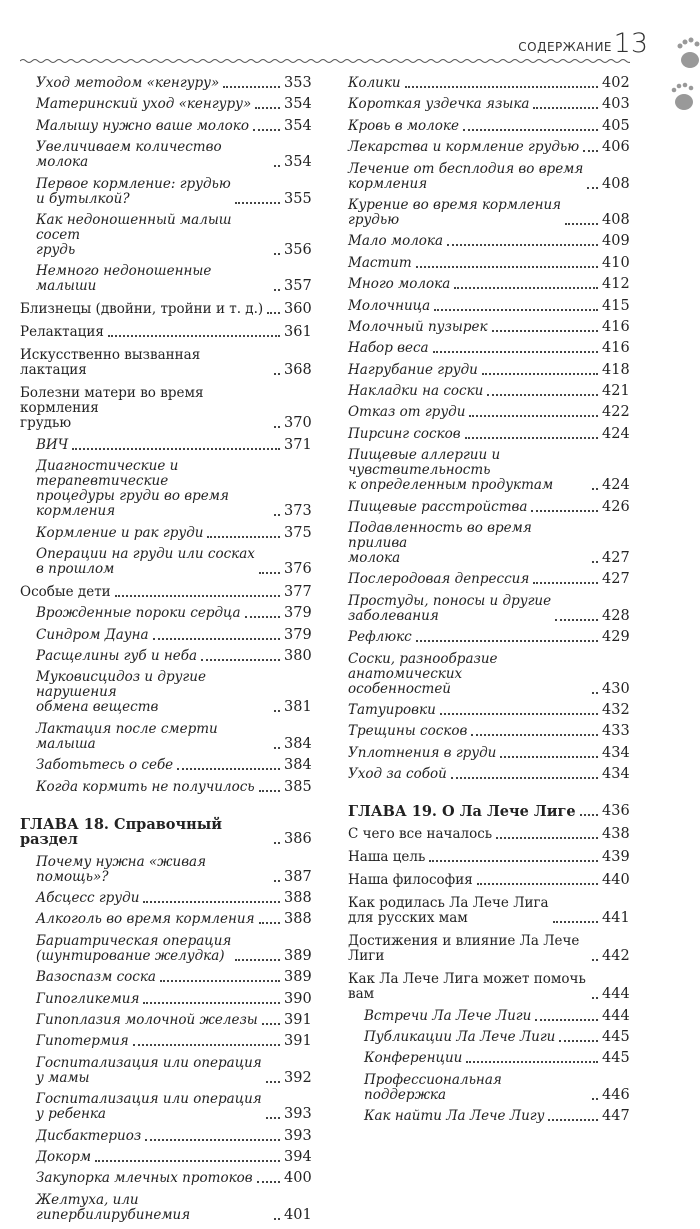 The width and height of the screenshot is (700, 1229). I want to click on toc-page-number: 357, so click(298, 286).